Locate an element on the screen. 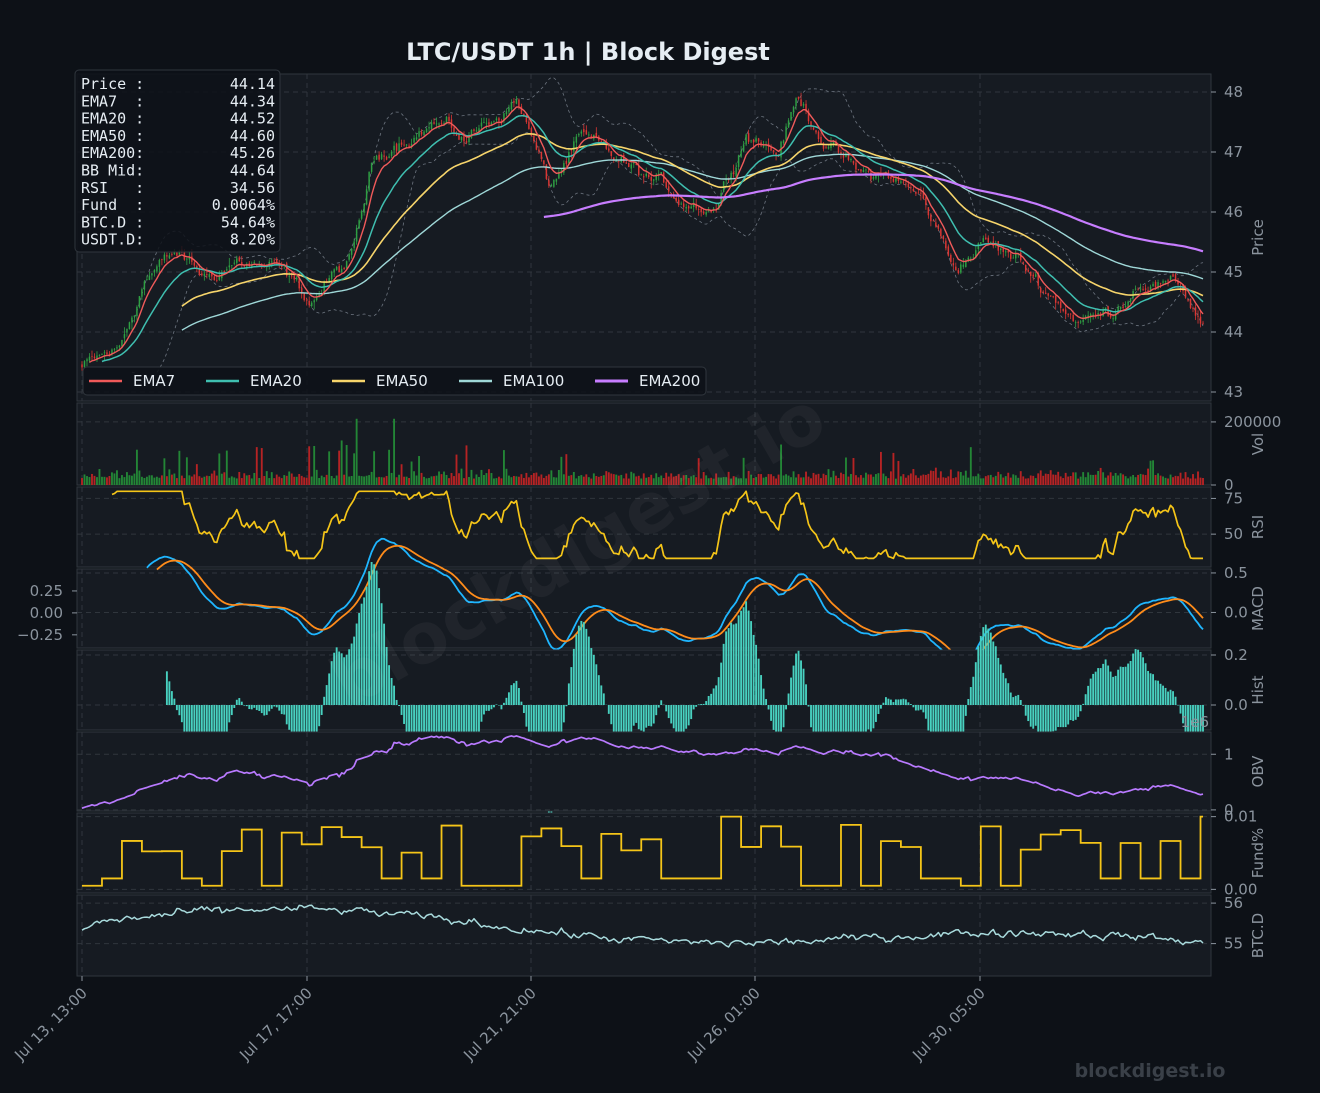  obv-line is located at coordinates (642, 772).